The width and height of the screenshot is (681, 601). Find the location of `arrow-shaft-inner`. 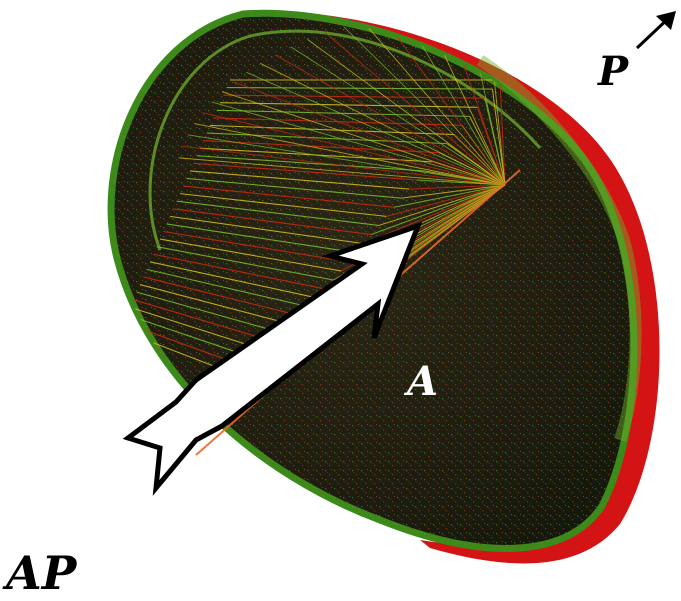

arrow-shaft-inner is located at coordinates (310, 326).